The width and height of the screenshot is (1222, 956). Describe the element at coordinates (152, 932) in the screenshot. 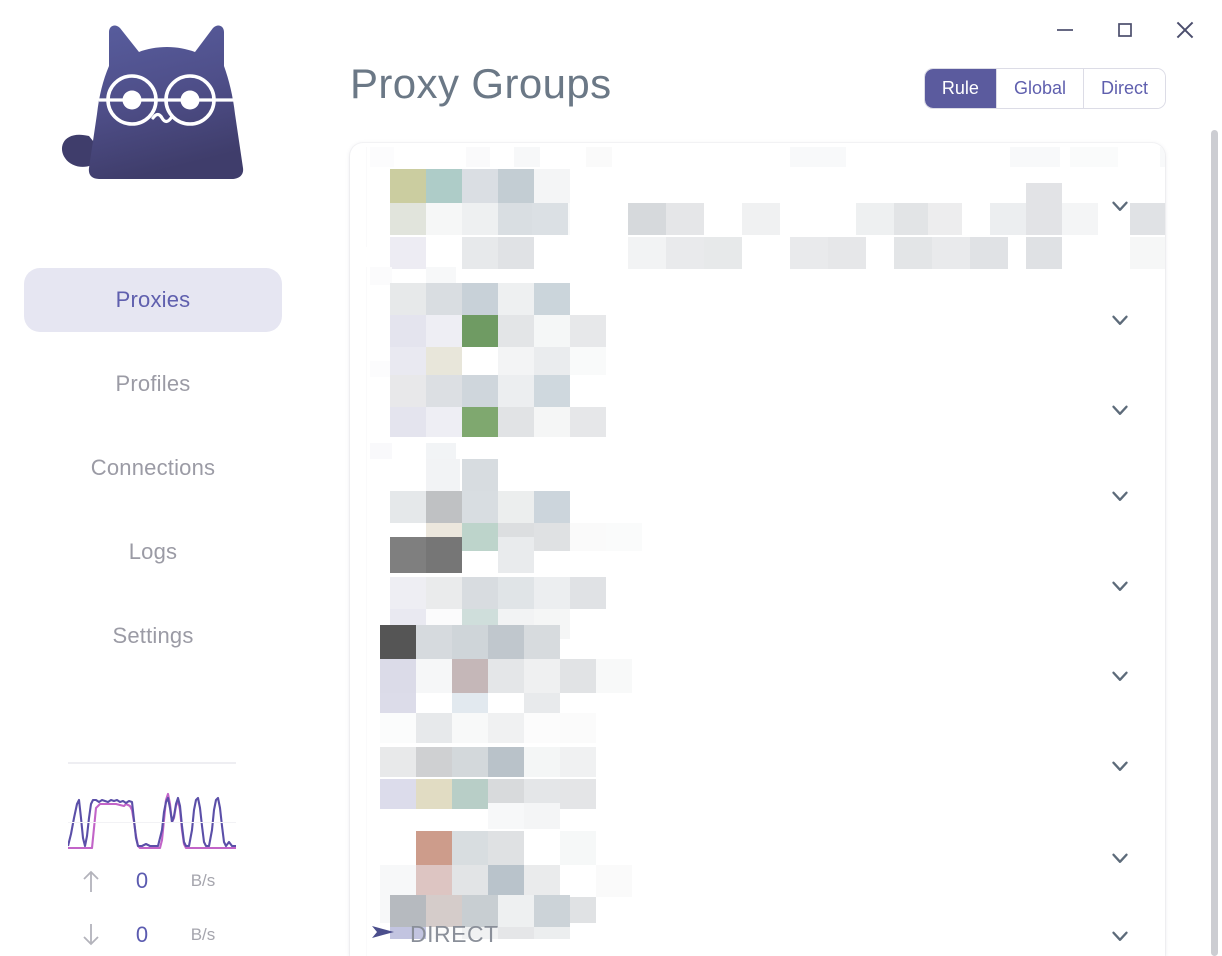

I see `download-rate-row: 0 B/s` at that location.